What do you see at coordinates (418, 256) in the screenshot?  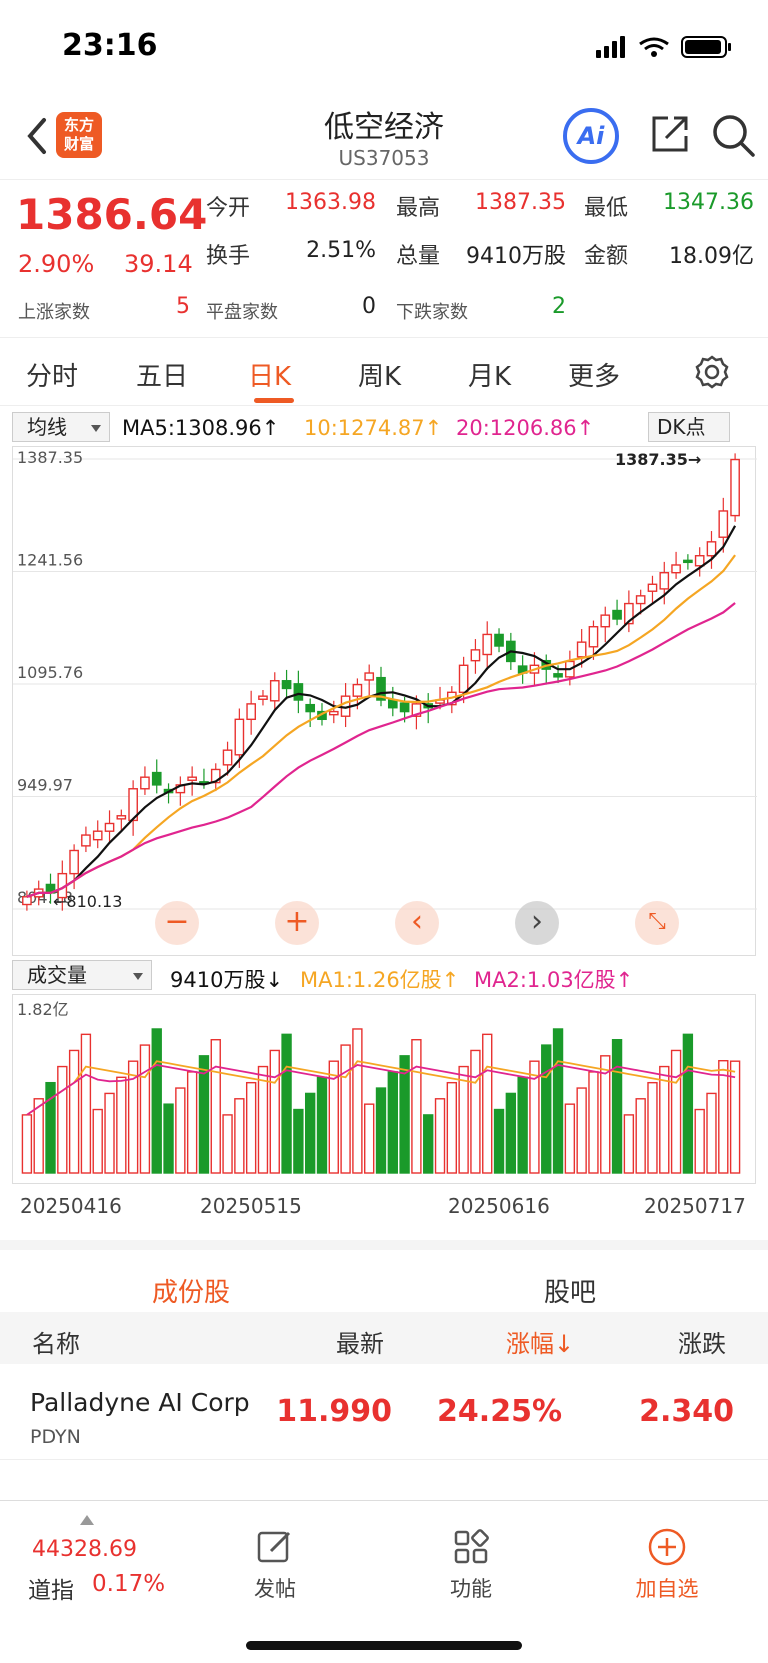 I see `volume-label: 总量` at bounding box center [418, 256].